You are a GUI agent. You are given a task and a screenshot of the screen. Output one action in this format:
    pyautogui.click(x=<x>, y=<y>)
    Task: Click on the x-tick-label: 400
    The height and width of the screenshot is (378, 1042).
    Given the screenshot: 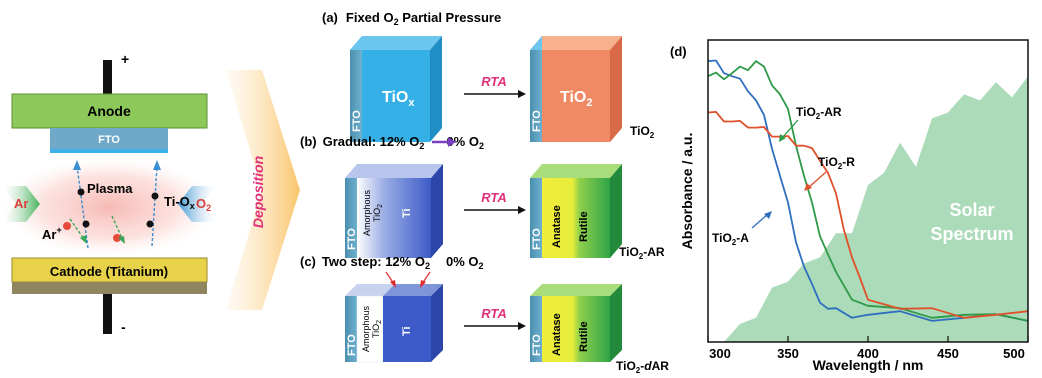 What is the action you would take?
    pyautogui.click(x=868, y=353)
    